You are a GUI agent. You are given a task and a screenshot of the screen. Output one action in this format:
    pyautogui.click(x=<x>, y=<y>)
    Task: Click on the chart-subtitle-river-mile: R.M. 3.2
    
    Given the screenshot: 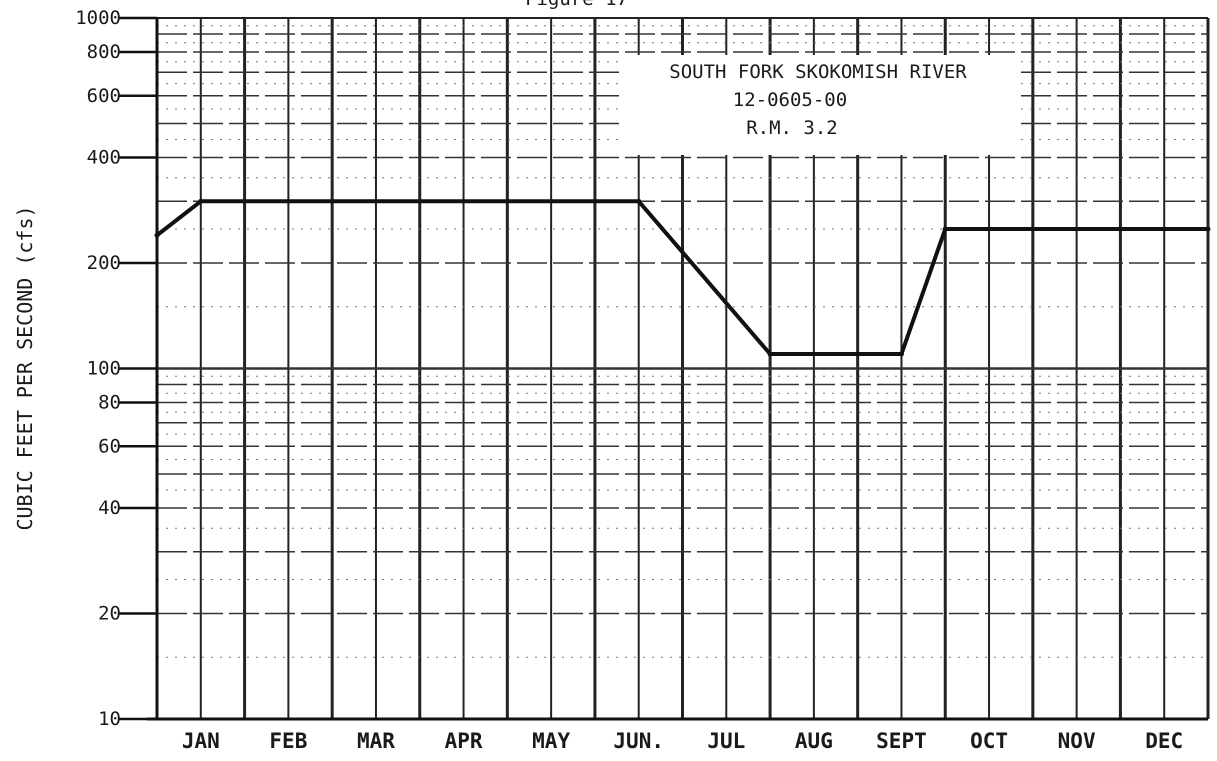 What is the action you would take?
    pyautogui.click(x=792, y=128)
    